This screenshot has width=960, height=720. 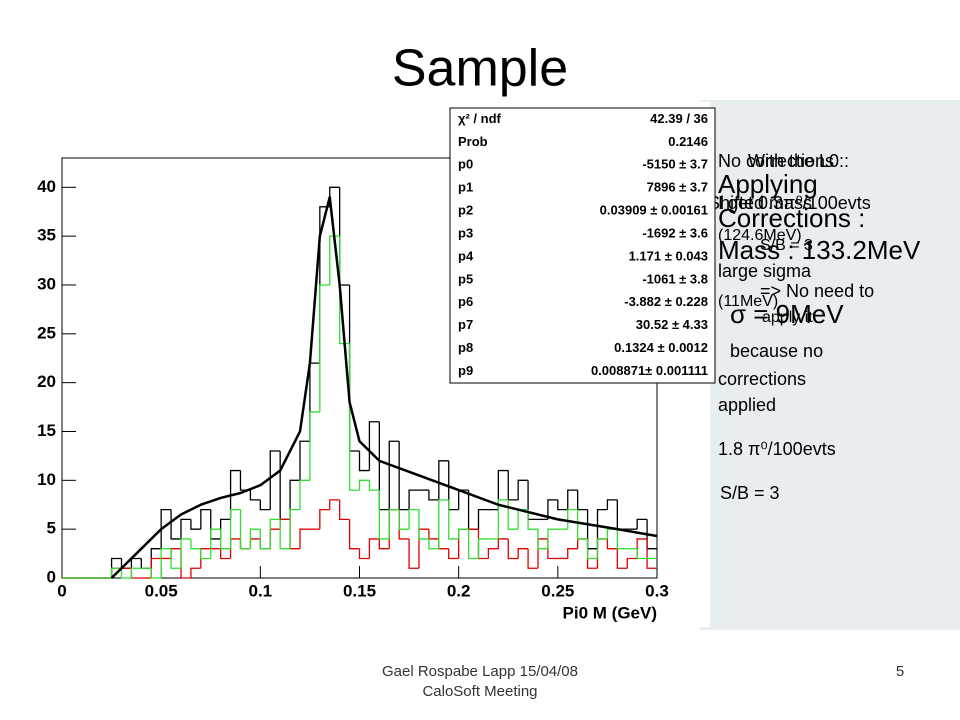 I want to click on note: (124.6MeV), so click(x=760, y=235).